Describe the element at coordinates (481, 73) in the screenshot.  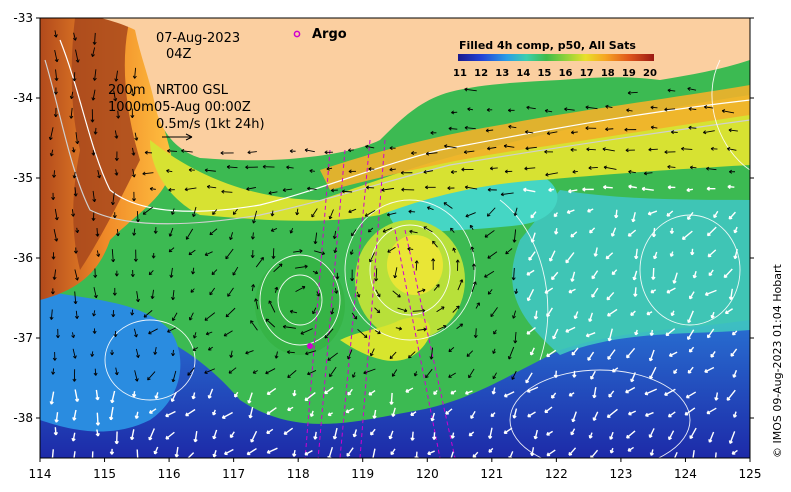
I see `colorbar-tick-label: 12` at that location.